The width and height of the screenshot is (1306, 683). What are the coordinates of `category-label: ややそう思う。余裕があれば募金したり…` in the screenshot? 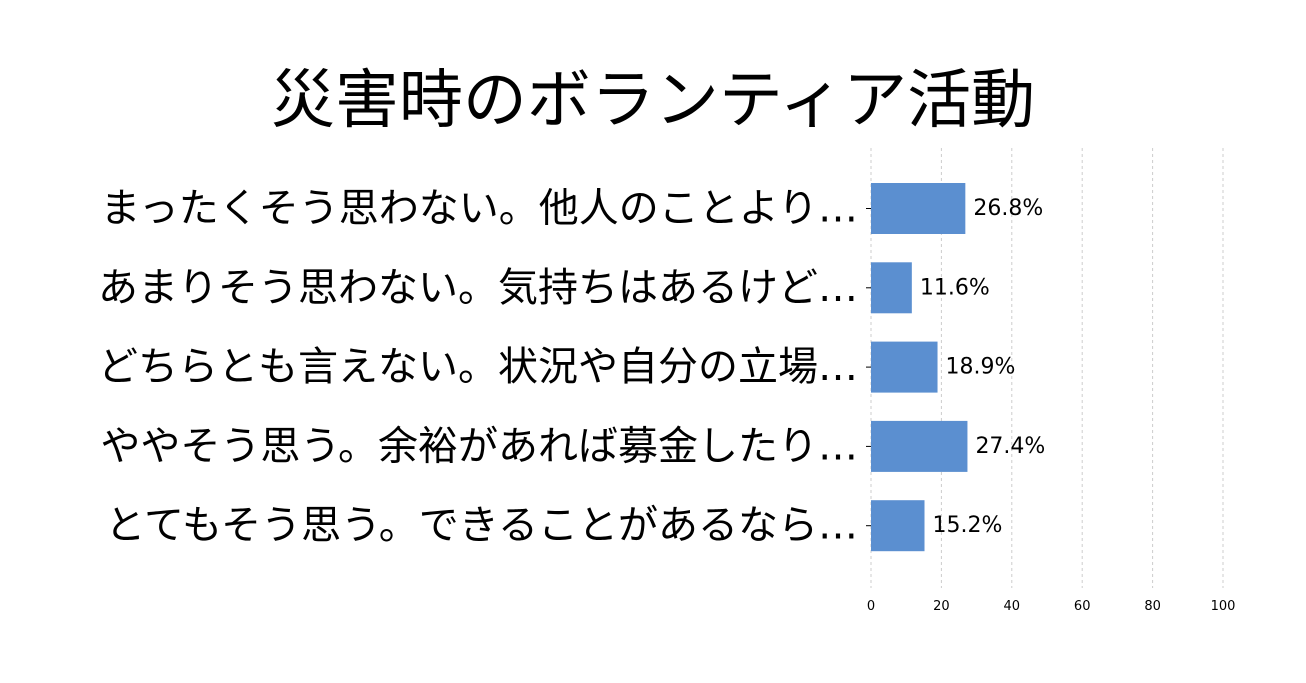 It's located at (479, 446).